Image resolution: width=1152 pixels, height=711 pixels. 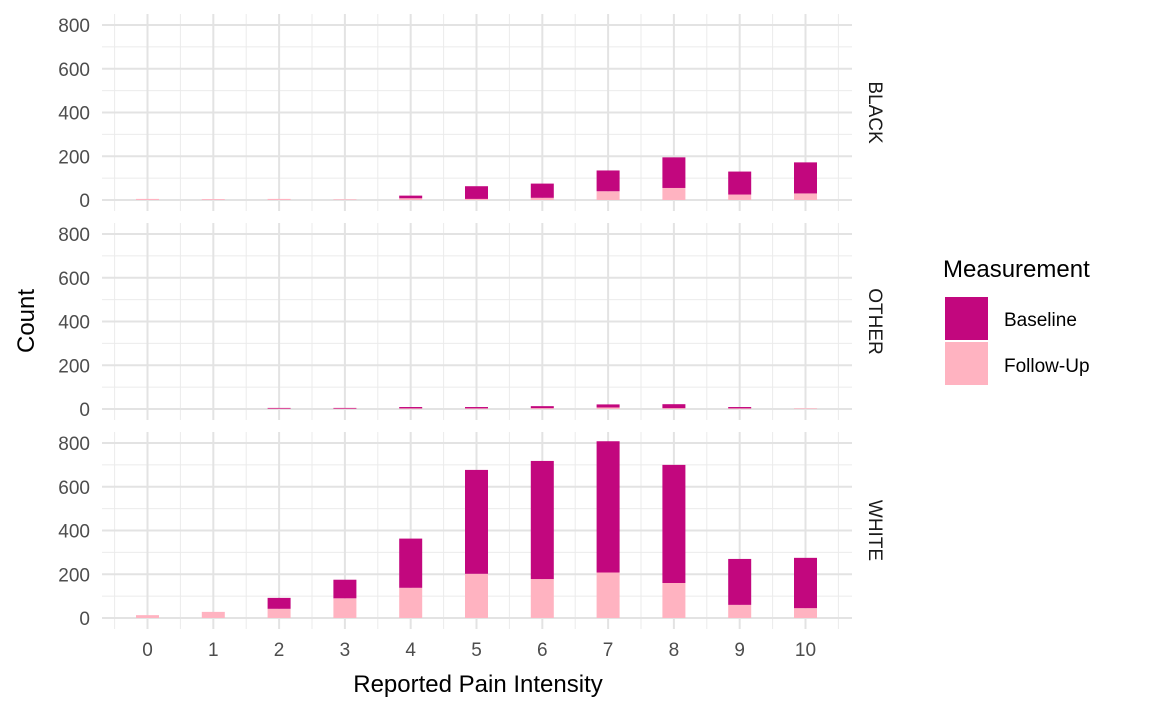 What do you see at coordinates (1047, 366) in the screenshot?
I see `legend-label-follow-up: Follow-Up` at bounding box center [1047, 366].